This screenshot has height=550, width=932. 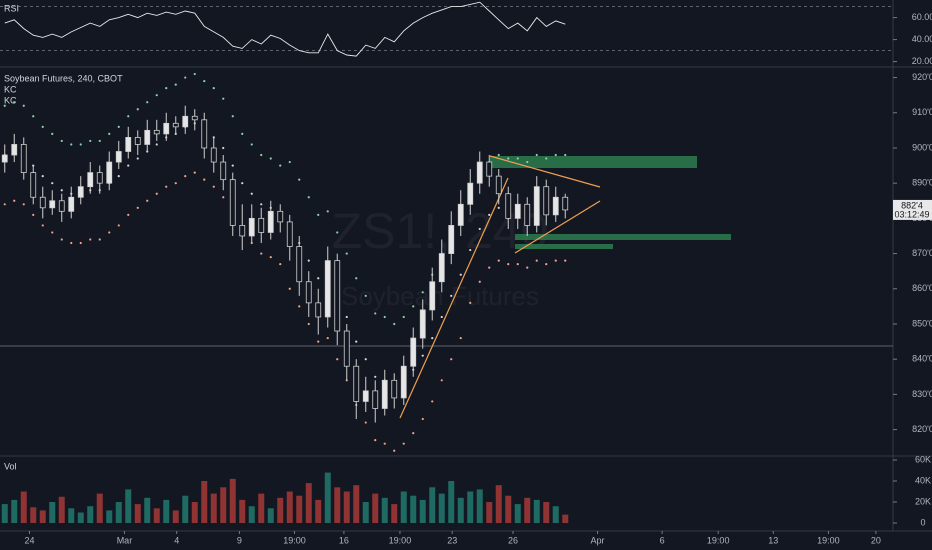 I want to click on chart-title: Soybean Futures, 240, CBOT, so click(x=63, y=78).